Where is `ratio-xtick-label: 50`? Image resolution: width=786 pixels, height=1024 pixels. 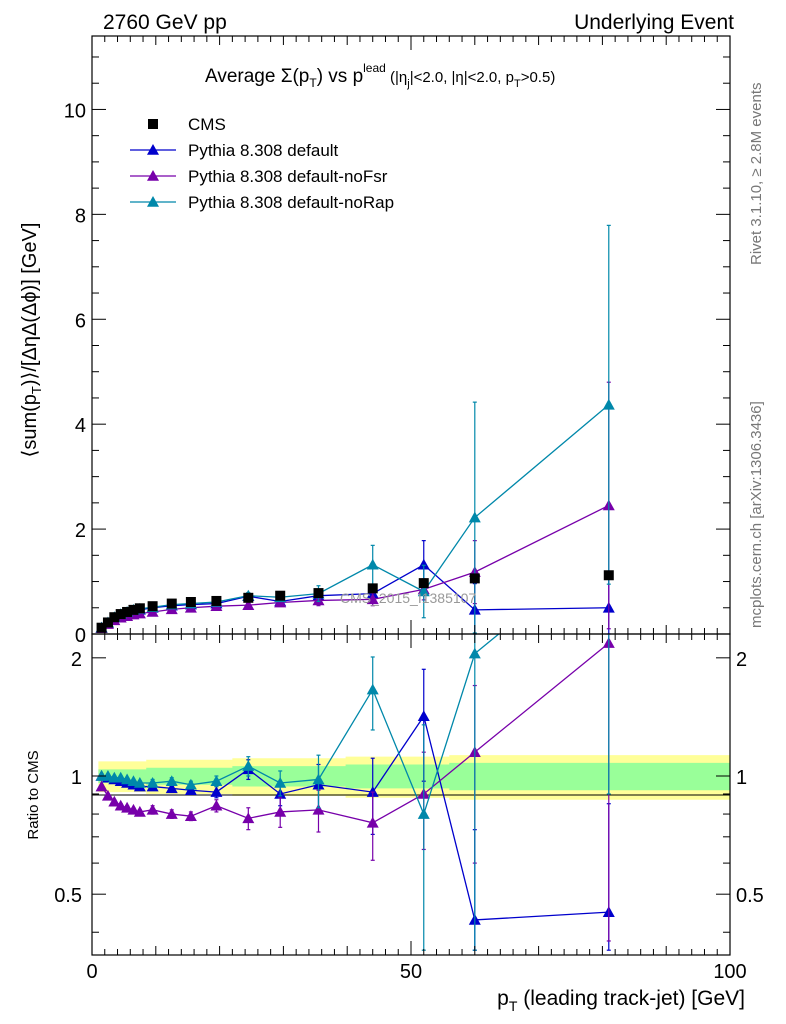
ratio-xtick-label: 50 is located at coordinates (411, 972).